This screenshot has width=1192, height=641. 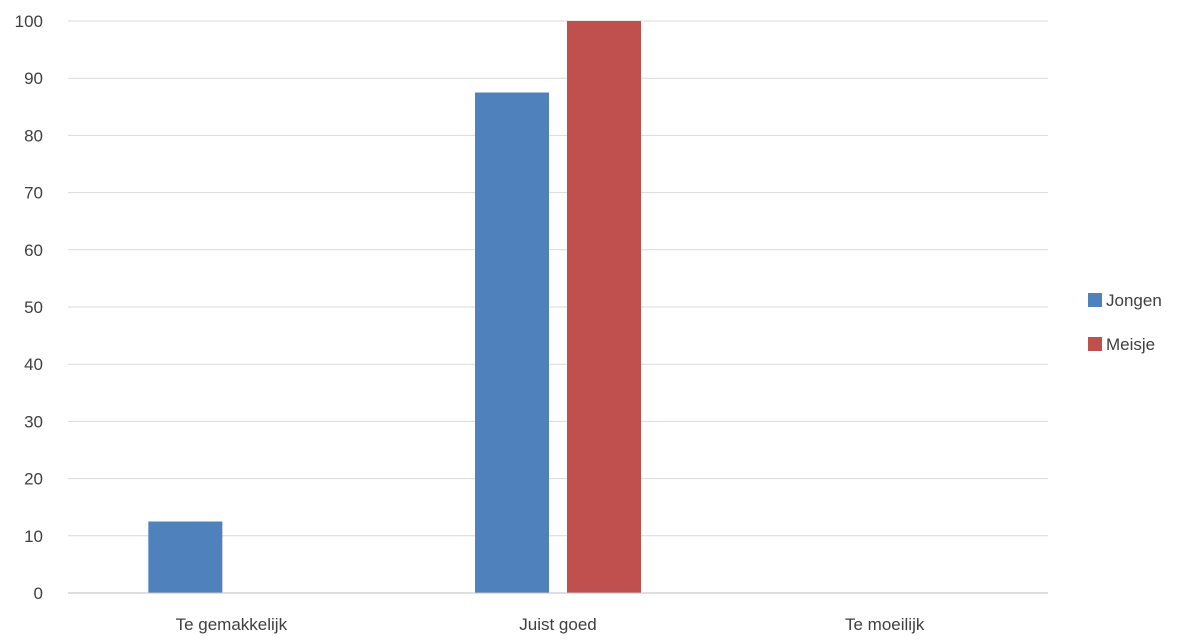 What do you see at coordinates (558, 624) in the screenshot?
I see `x-category-label: Juist goed` at bounding box center [558, 624].